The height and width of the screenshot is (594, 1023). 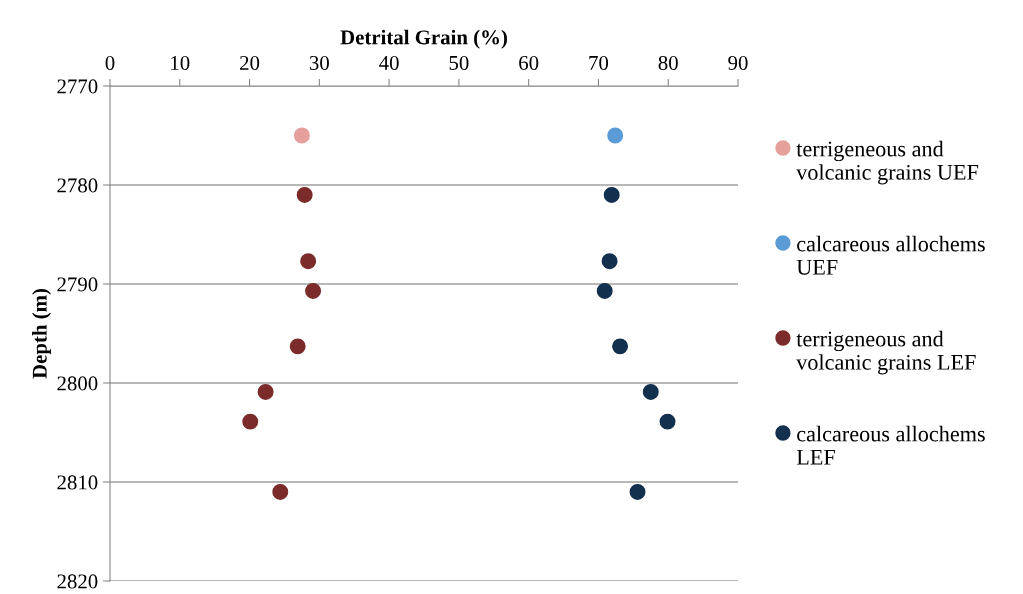 I want to click on legend-label: calcareous allochems UEF, so click(x=890, y=255).